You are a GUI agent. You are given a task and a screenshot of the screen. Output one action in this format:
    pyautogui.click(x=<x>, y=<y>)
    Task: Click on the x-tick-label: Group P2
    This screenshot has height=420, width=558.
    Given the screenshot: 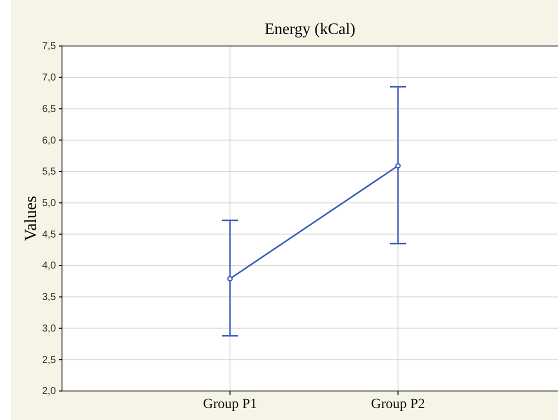 What is the action you would take?
    pyautogui.click(x=398, y=404)
    